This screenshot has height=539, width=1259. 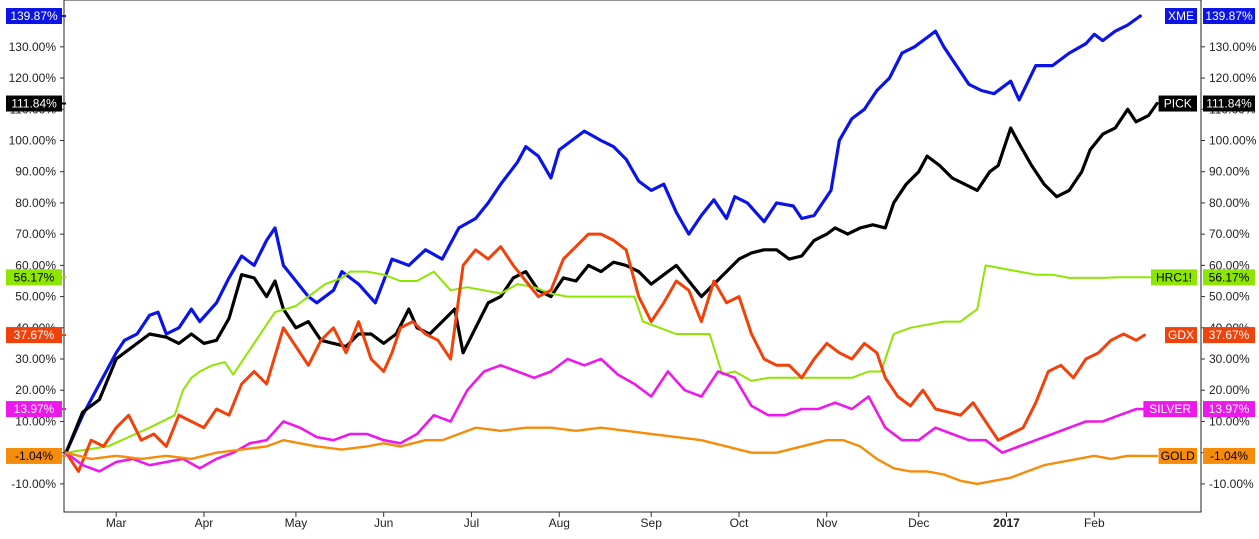 I want to click on series-name-tag-gold, so click(x=1177, y=455).